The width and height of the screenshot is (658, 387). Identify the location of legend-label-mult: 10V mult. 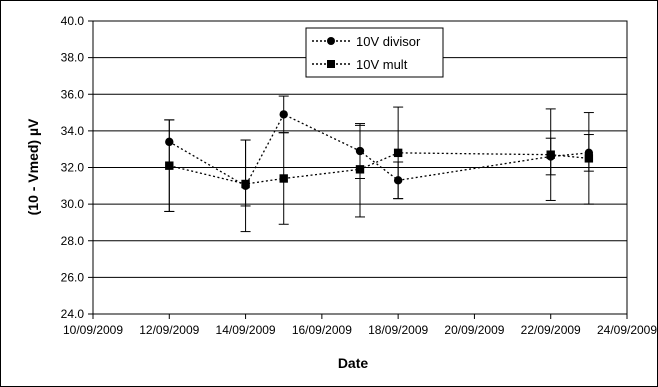
(382, 64).